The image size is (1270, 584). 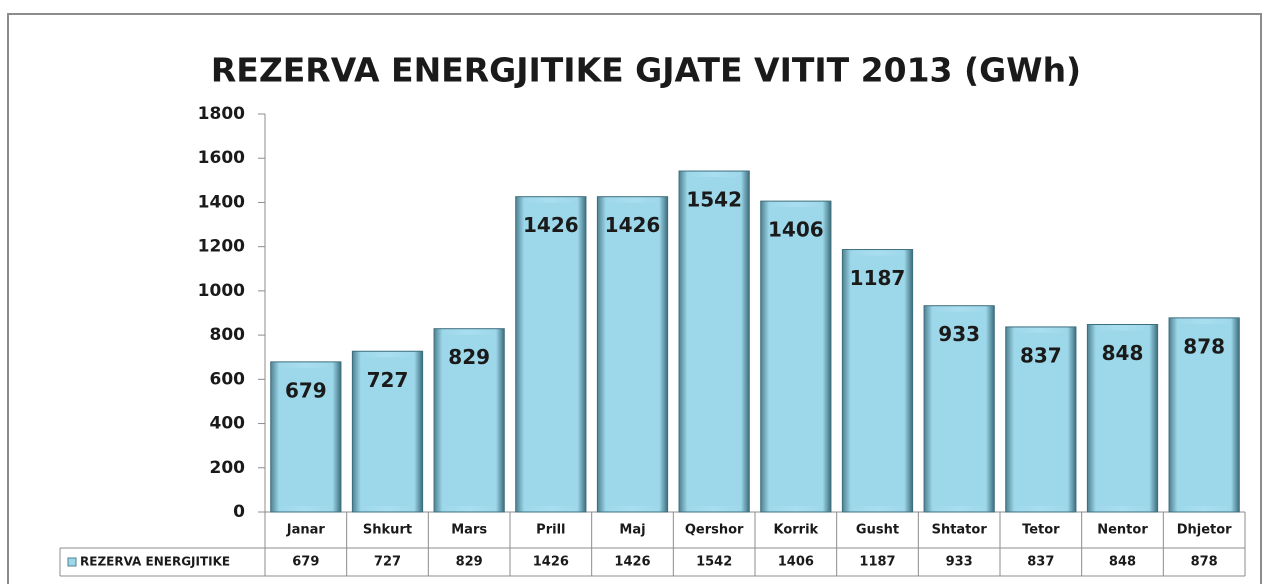 What do you see at coordinates (221, 247) in the screenshot?
I see `y-tick-label: 1200` at bounding box center [221, 247].